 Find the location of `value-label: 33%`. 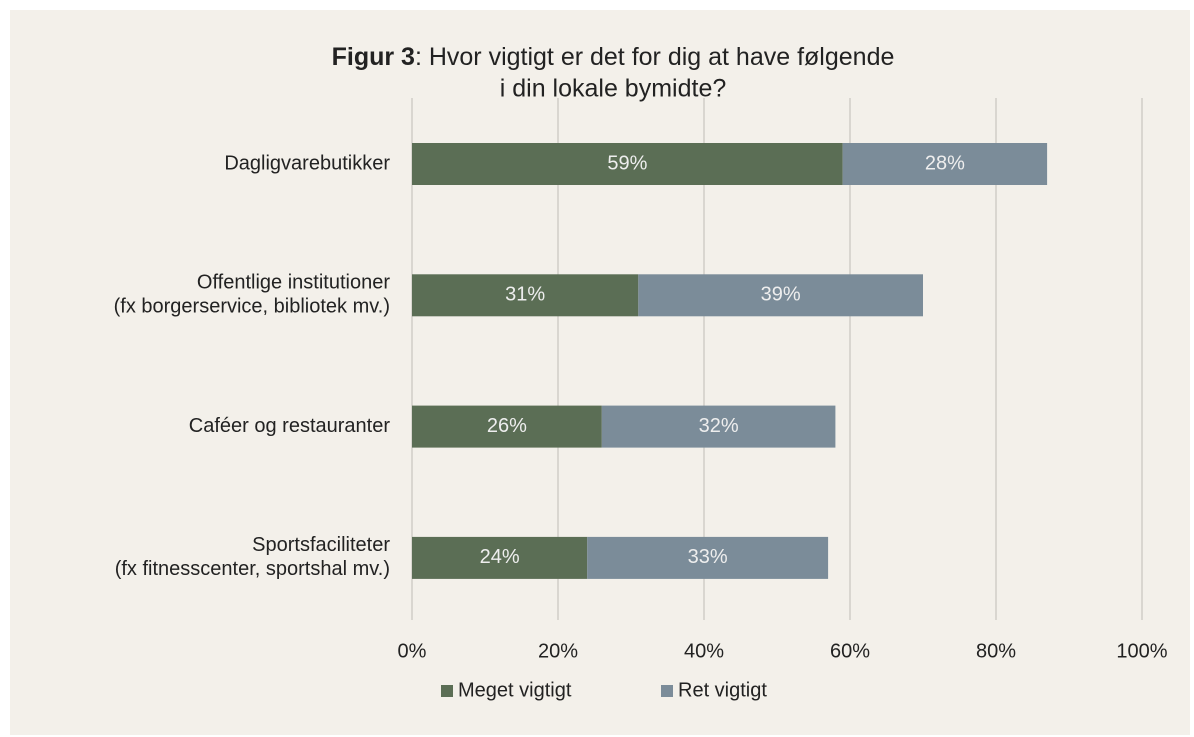

value-label: 33% is located at coordinates (708, 557).